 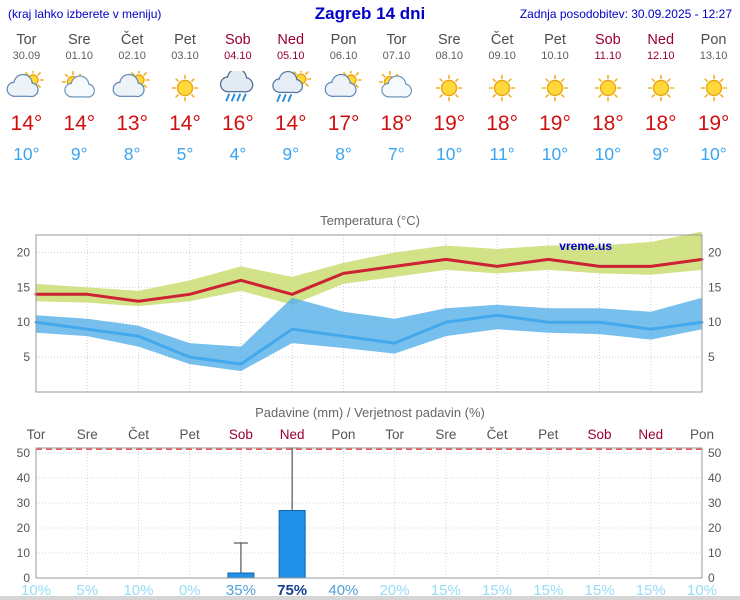 I want to click on forecast-day: Pon 06.10 17° 8°, so click(x=343, y=96).